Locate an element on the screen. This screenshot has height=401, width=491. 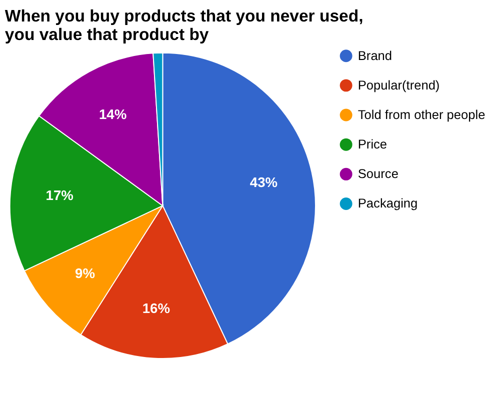
data-label: 17% is located at coordinates (60, 195).